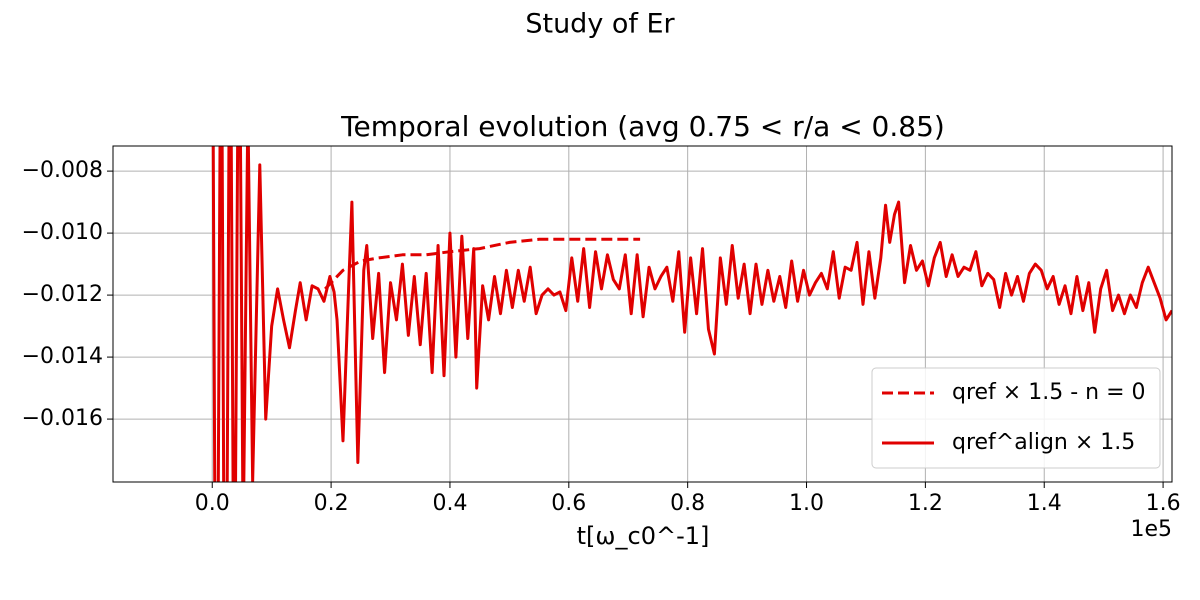 The width and height of the screenshot is (1200, 600). I want to click on x-tick-label: 1.2, so click(925, 503).